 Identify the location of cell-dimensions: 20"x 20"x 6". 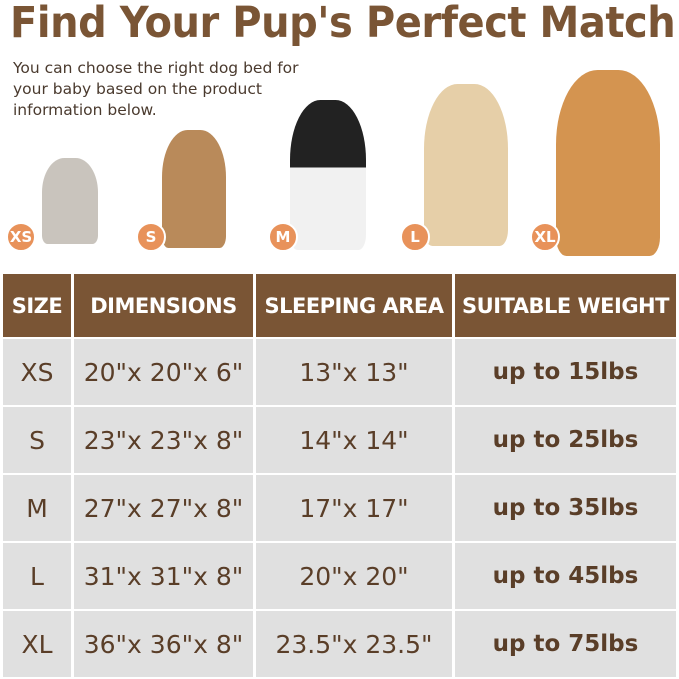
(163, 372).